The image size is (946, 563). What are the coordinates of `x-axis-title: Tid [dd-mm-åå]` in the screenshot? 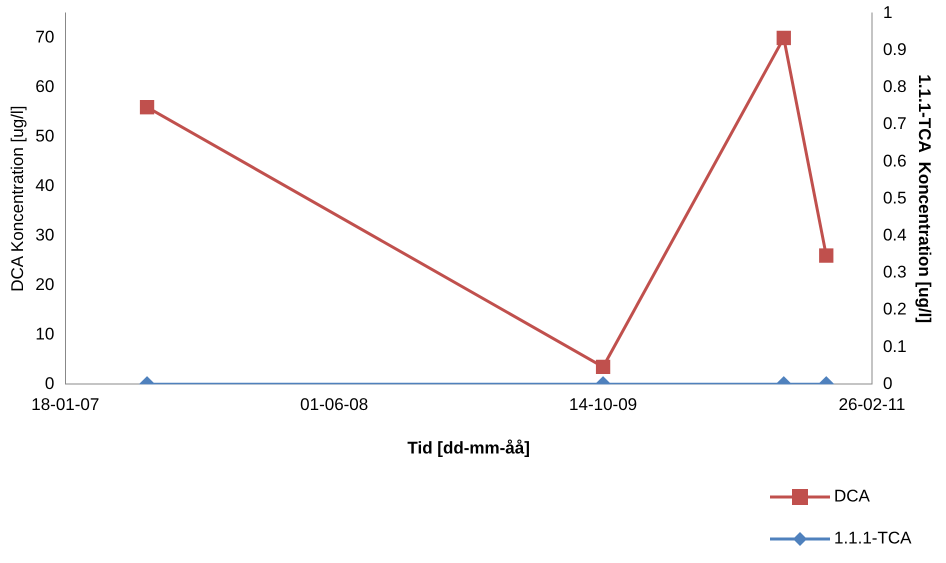 It's located at (468, 448).